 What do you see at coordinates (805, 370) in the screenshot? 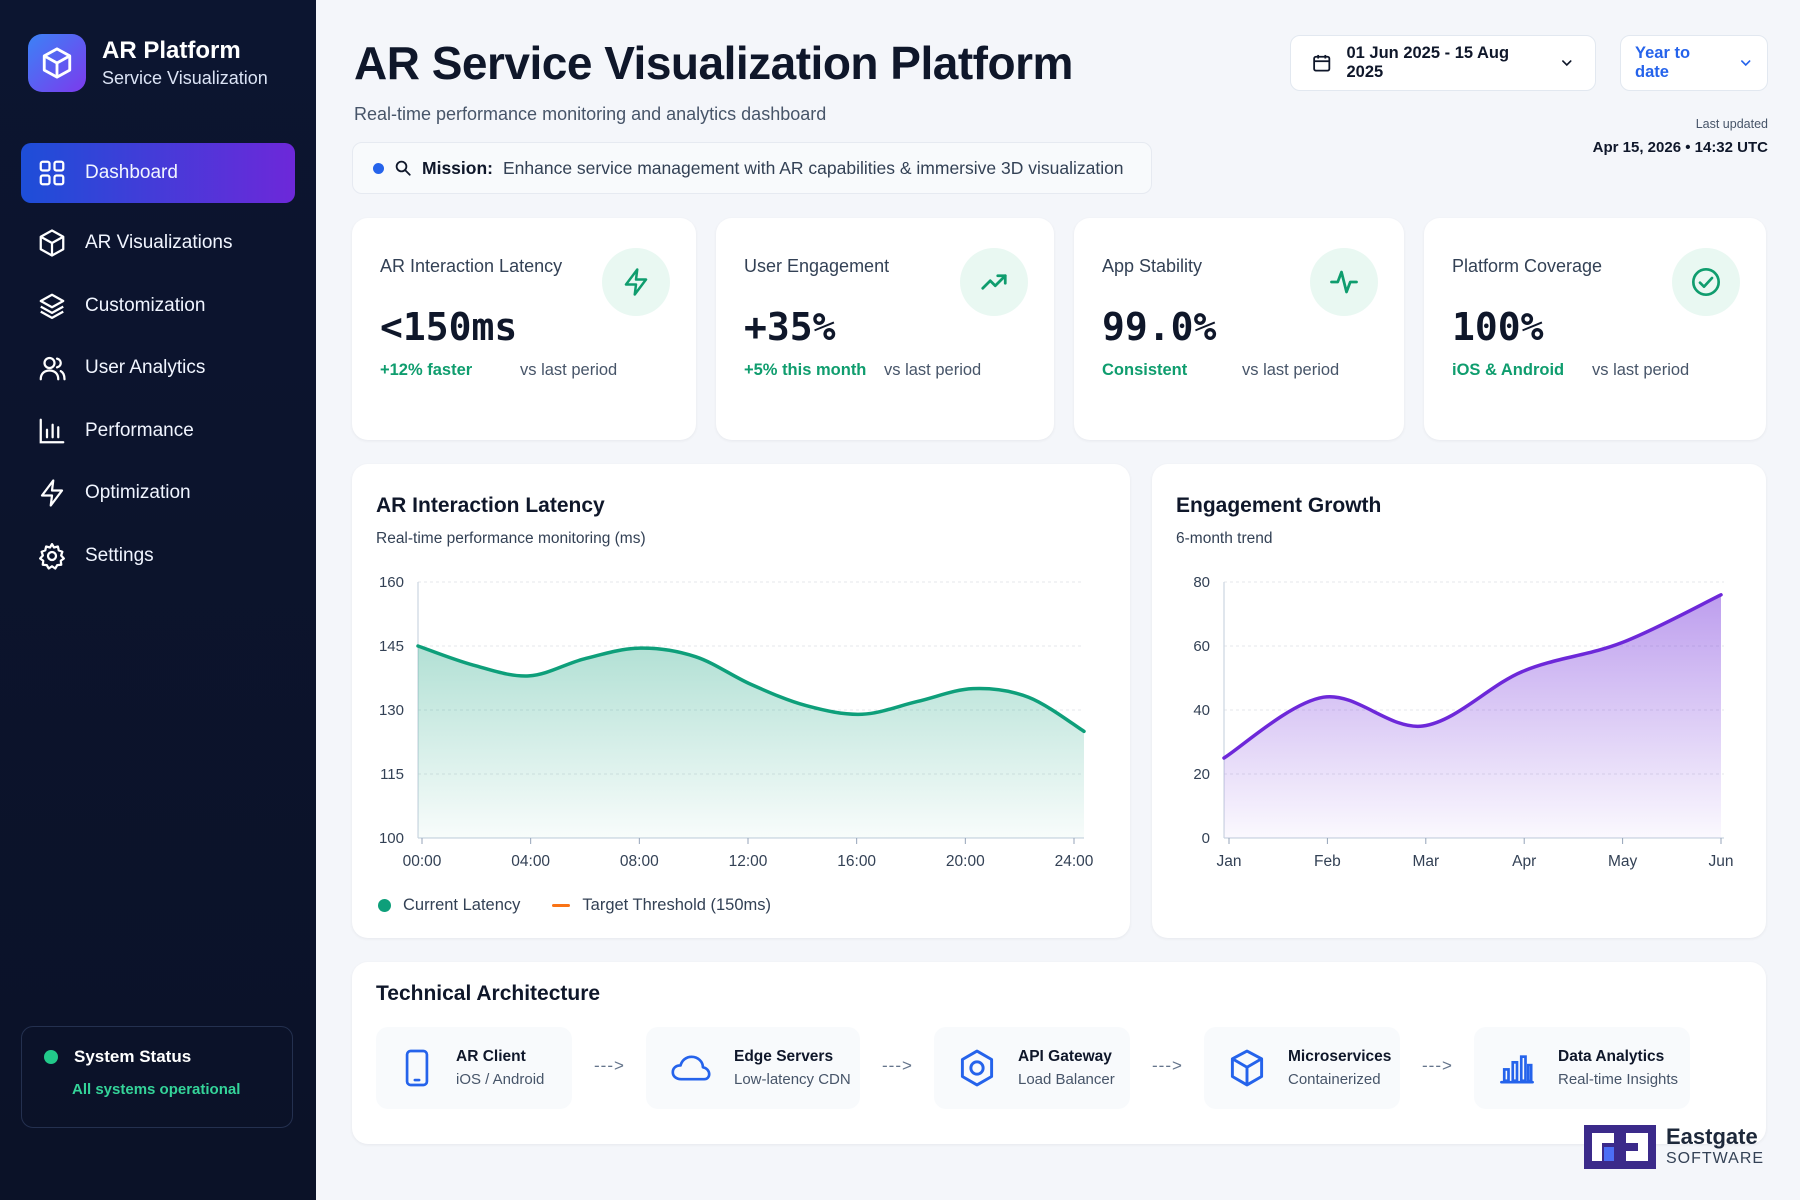
I see `kpi-delta: +5% this month` at bounding box center [805, 370].